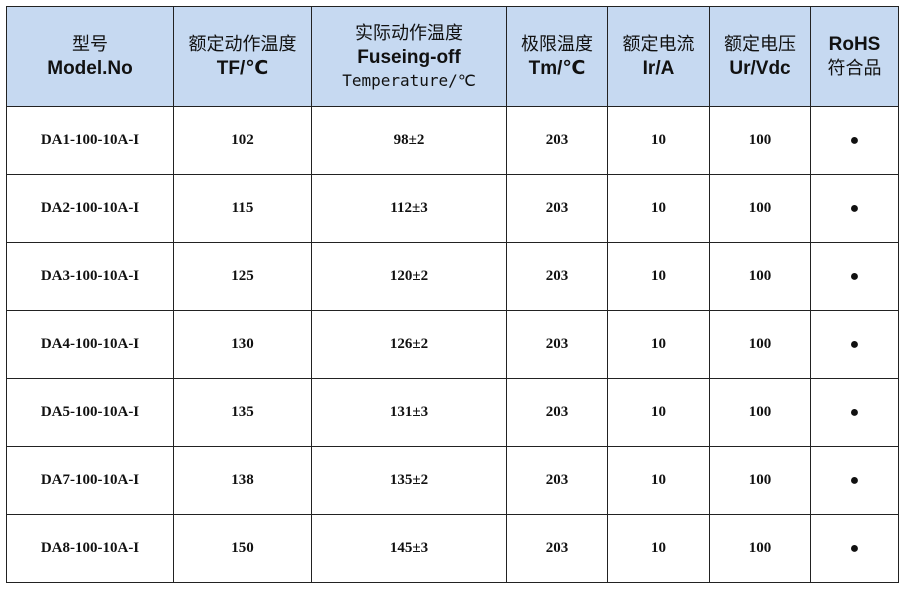 Image resolution: width=904 pixels, height=594 pixels. What do you see at coordinates (409, 140) in the screenshot?
I see `table-cell: 98±2` at bounding box center [409, 140].